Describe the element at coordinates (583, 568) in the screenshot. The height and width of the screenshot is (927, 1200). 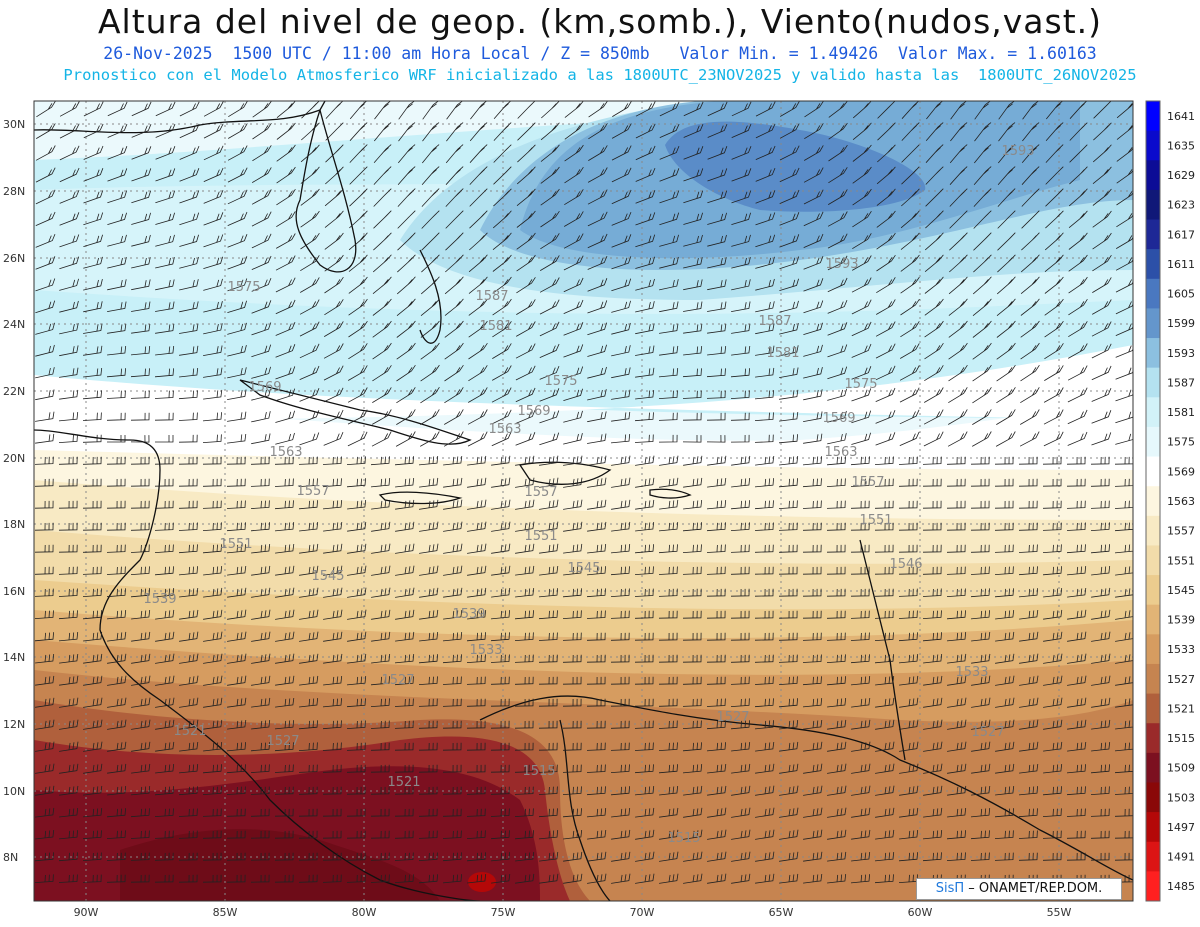
I see `contour-label: 1545` at that location.